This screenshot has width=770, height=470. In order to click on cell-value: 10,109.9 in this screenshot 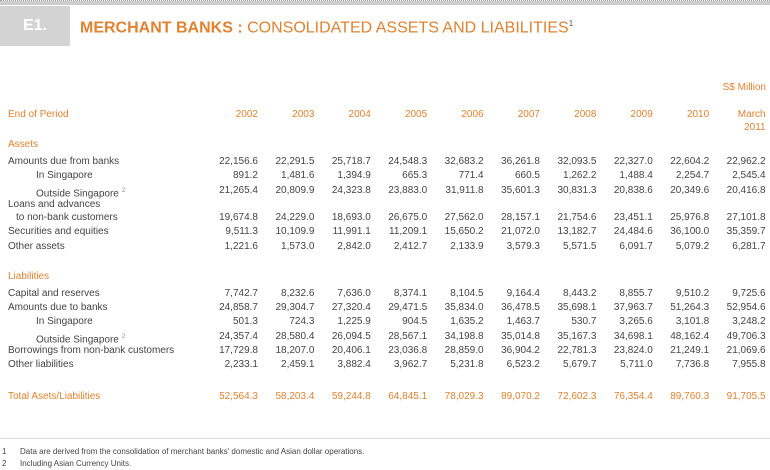, I will do `click(295, 232)`.